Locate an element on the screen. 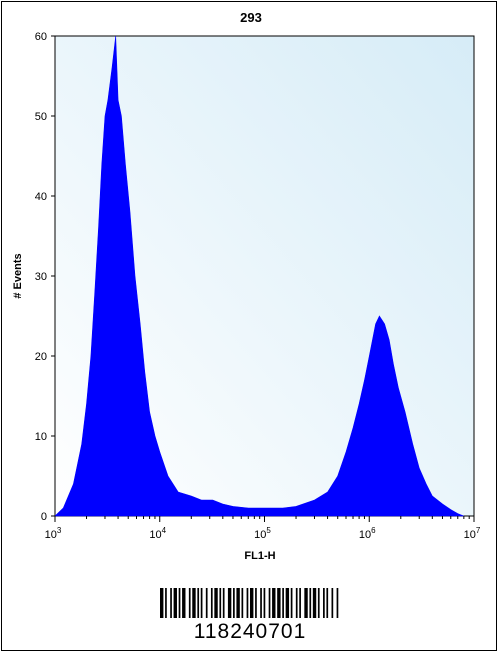  barcode is located at coordinates (249, 603).